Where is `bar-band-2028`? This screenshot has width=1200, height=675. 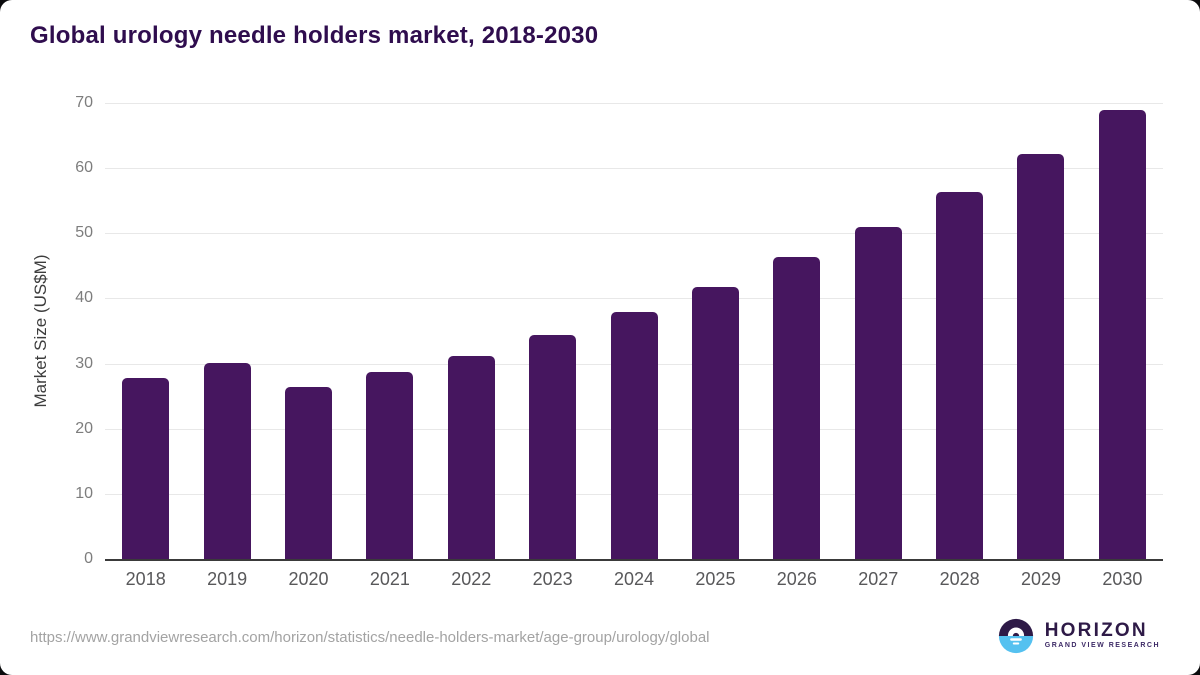 bar-band-2028 is located at coordinates (959, 331).